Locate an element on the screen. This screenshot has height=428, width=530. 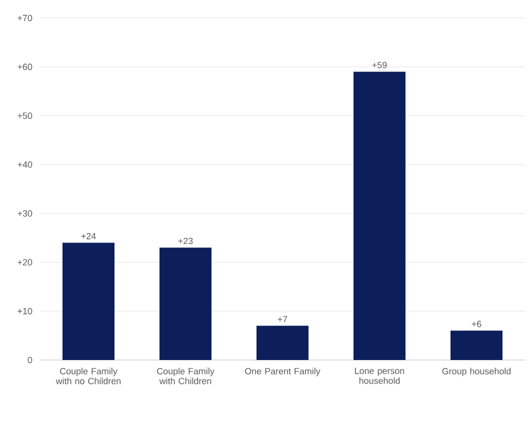
x-tick-label: Couple Family with Children is located at coordinates (185, 376).